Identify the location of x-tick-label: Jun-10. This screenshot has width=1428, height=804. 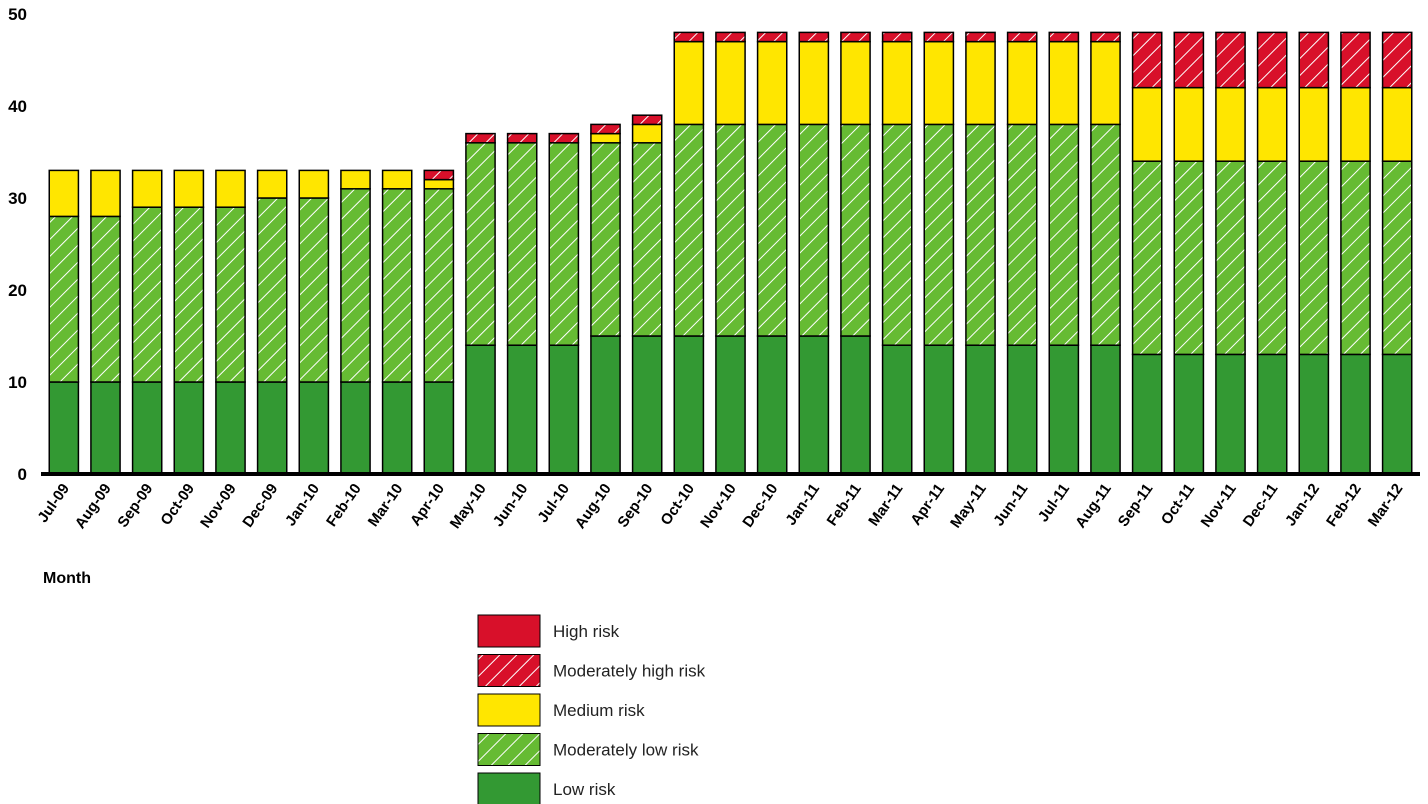
(511, 505).